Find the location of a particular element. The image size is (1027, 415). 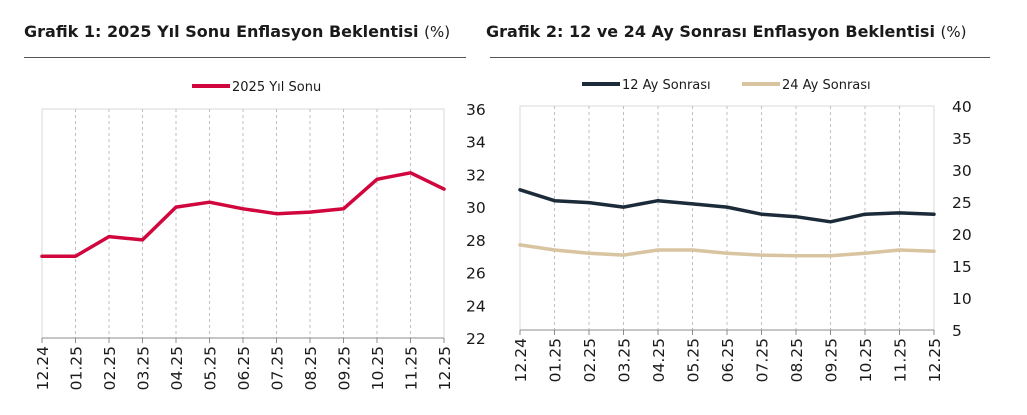

chart-2-x-tick-label: 12.24 is located at coordinates (521, 360).